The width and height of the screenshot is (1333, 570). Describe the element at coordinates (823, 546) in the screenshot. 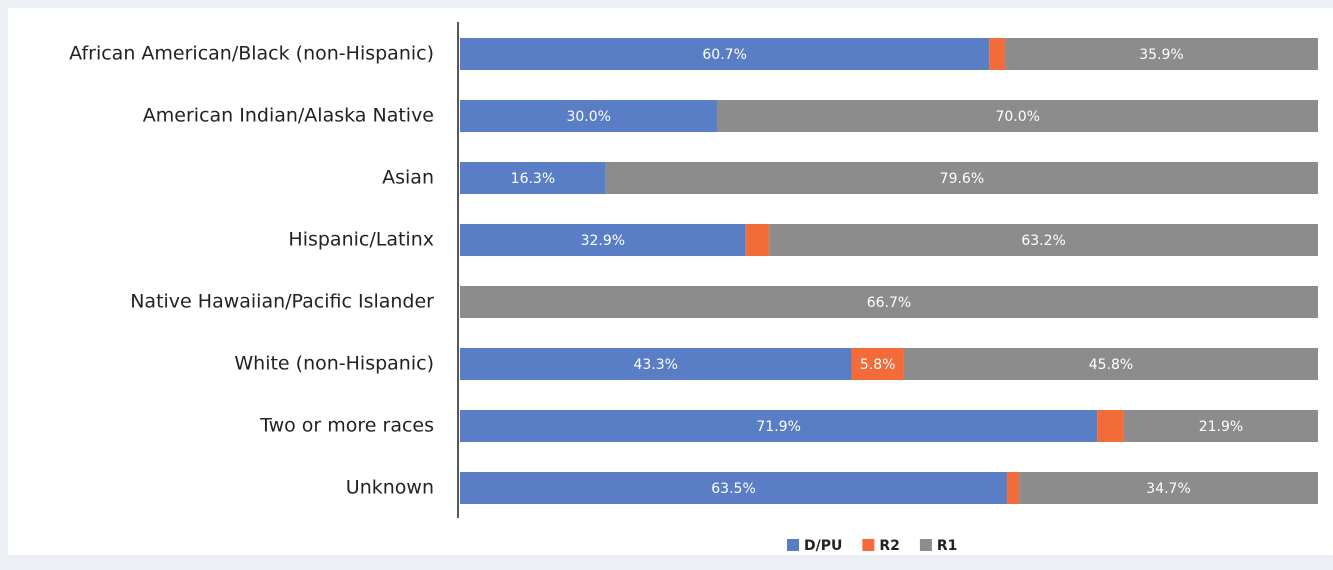

I see `legend-label: D/PU` at that location.